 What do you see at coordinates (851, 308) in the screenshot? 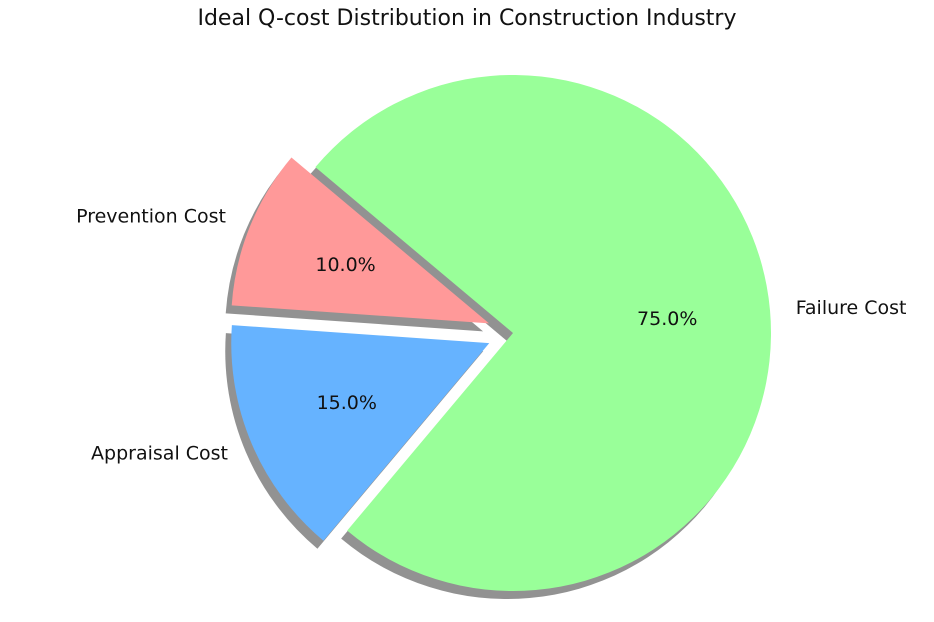
I see `failure-cost-category-label: Failure Cost` at bounding box center [851, 308].